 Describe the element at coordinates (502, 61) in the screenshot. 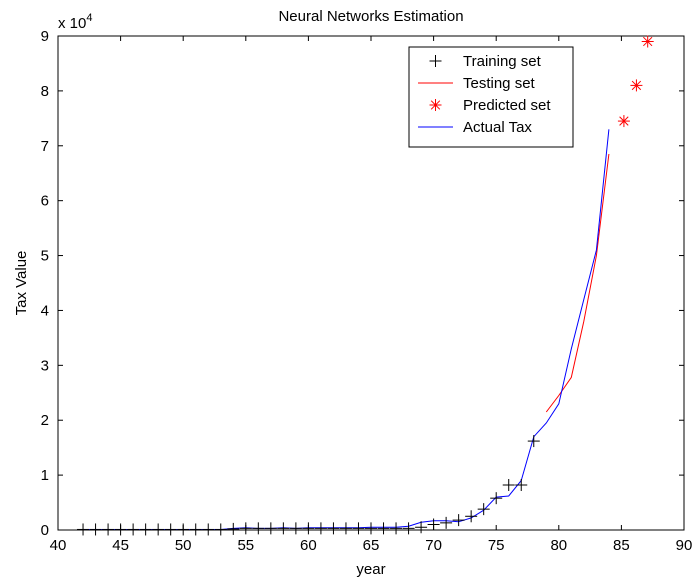

I see `legend-label-training-set: Training set` at that location.